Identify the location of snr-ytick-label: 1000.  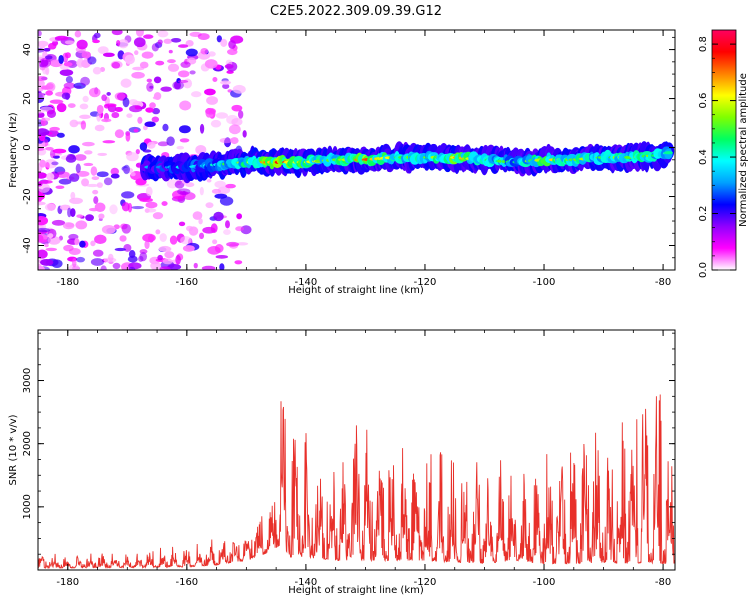
(27, 506).